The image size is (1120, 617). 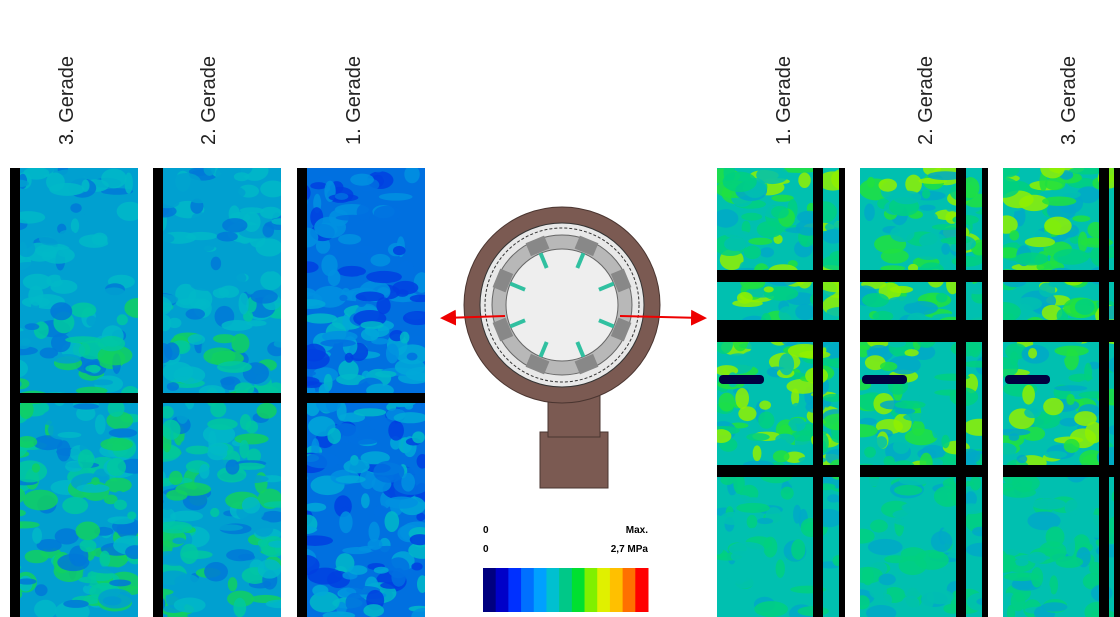 I want to click on color-bar, so click(x=566, y=590).